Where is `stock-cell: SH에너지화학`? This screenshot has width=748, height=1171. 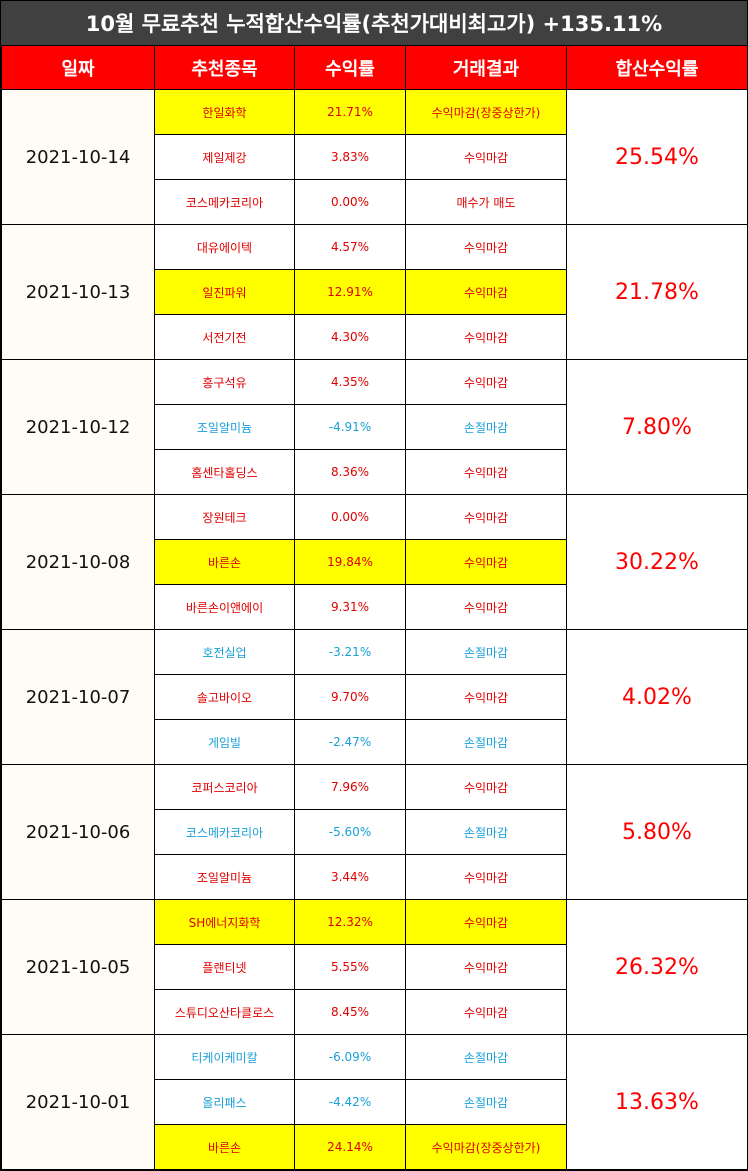
stock-cell: SH에너지화학 is located at coordinates (224, 922).